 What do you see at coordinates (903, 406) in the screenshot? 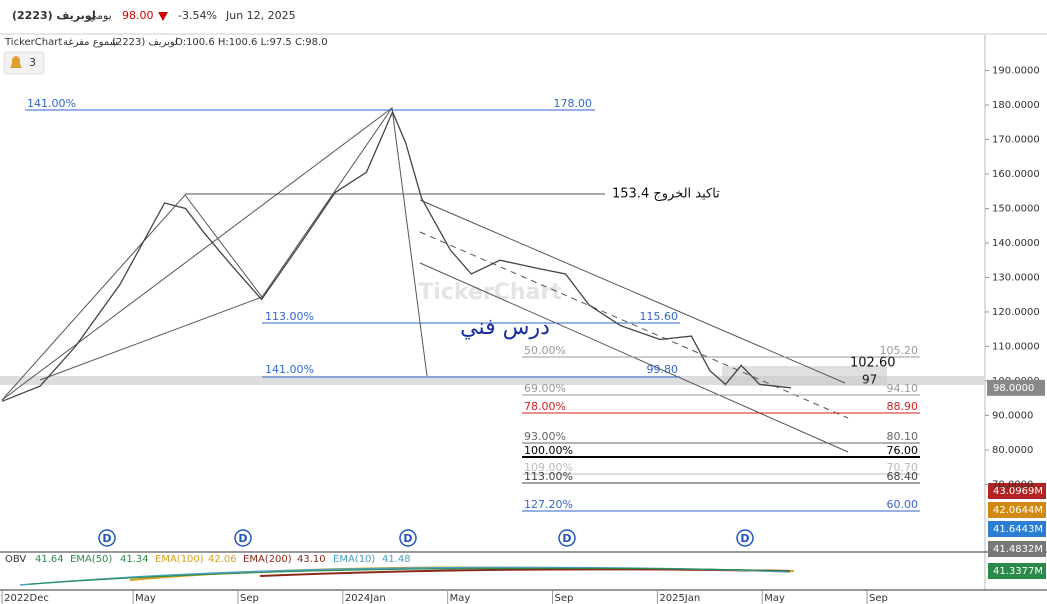
I see `level-price: 88.90` at bounding box center [903, 406].